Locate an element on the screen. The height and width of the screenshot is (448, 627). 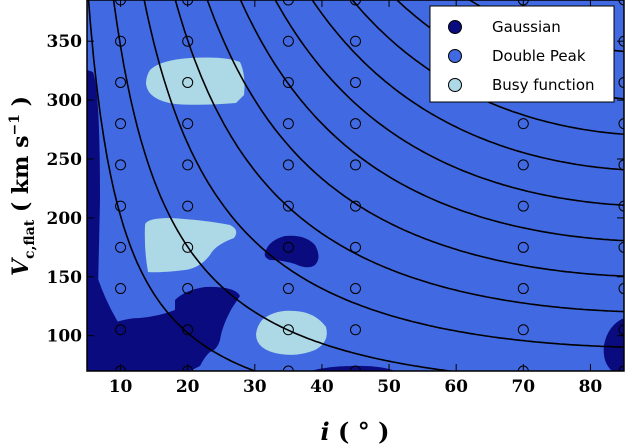
y-tick-label: 150 is located at coordinates (65, 278).